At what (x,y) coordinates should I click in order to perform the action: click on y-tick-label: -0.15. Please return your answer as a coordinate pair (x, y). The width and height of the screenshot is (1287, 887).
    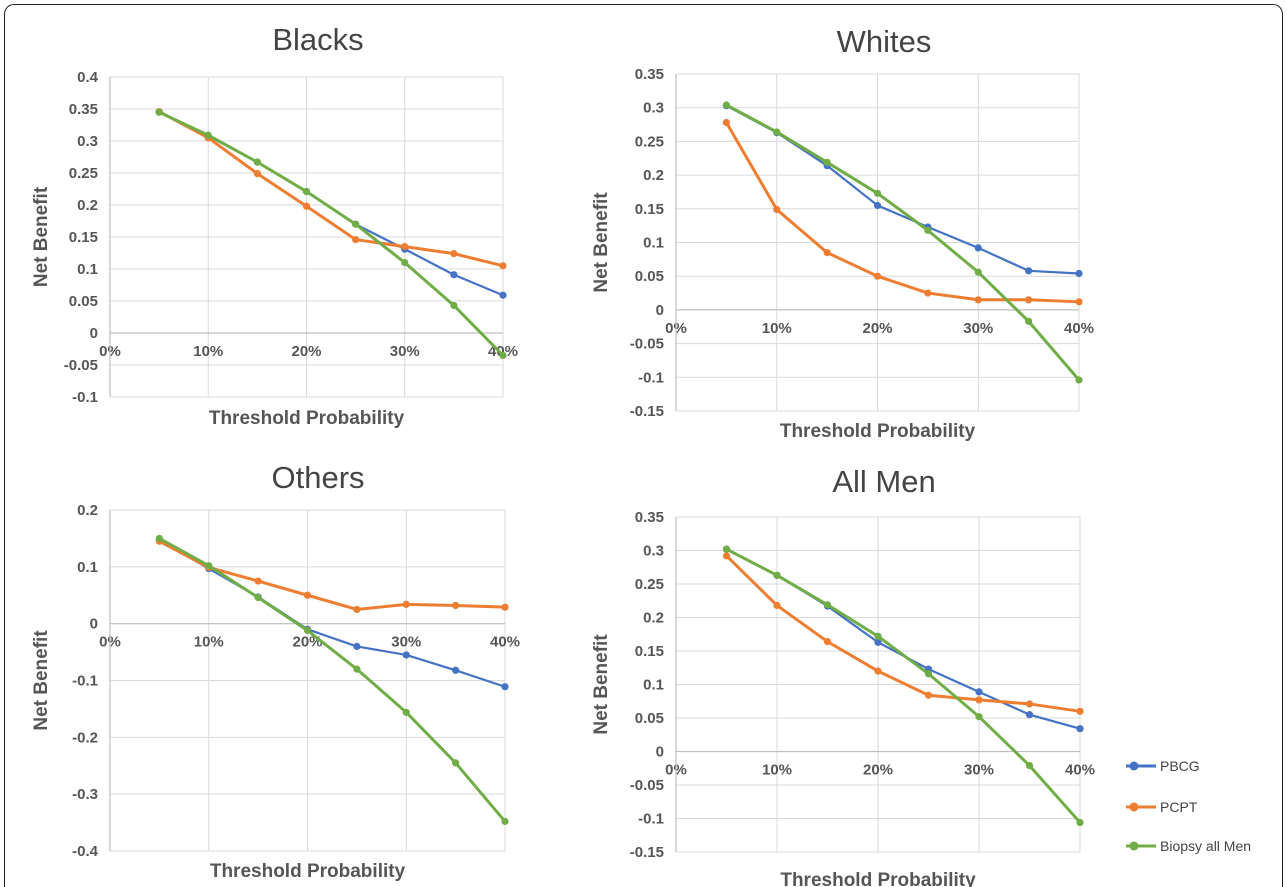
    Looking at the image, I should click on (647, 411).